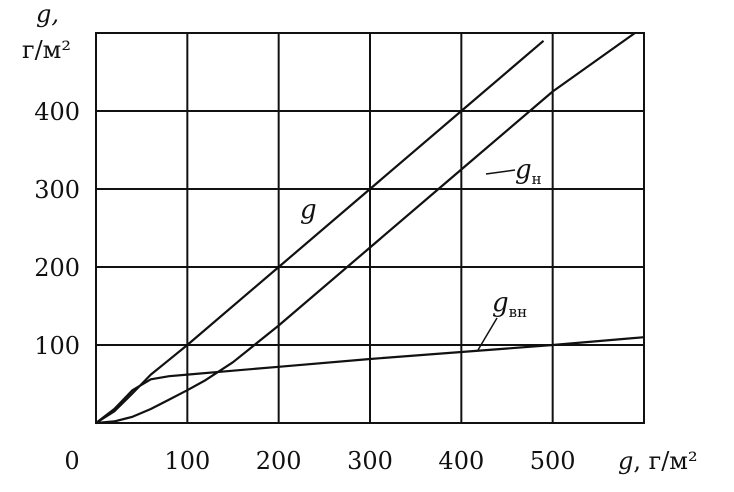 The image size is (734, 492). I want to click on y-tick-label-300: 300, so click(57, 190).